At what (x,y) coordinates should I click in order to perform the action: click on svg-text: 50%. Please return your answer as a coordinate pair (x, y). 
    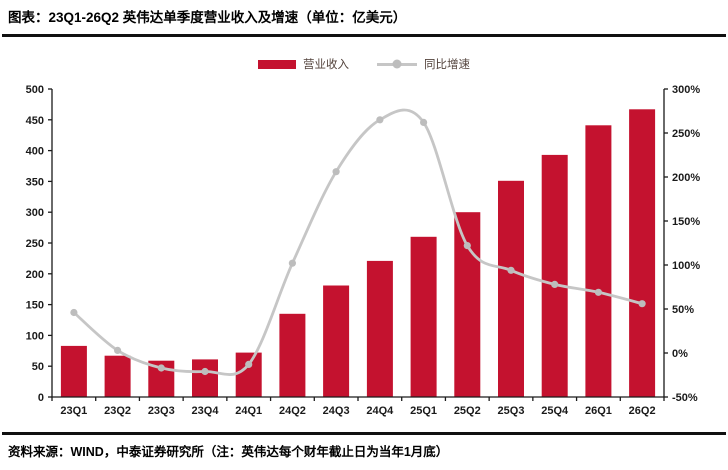
    Looking at the image, I should click on (683, 310).